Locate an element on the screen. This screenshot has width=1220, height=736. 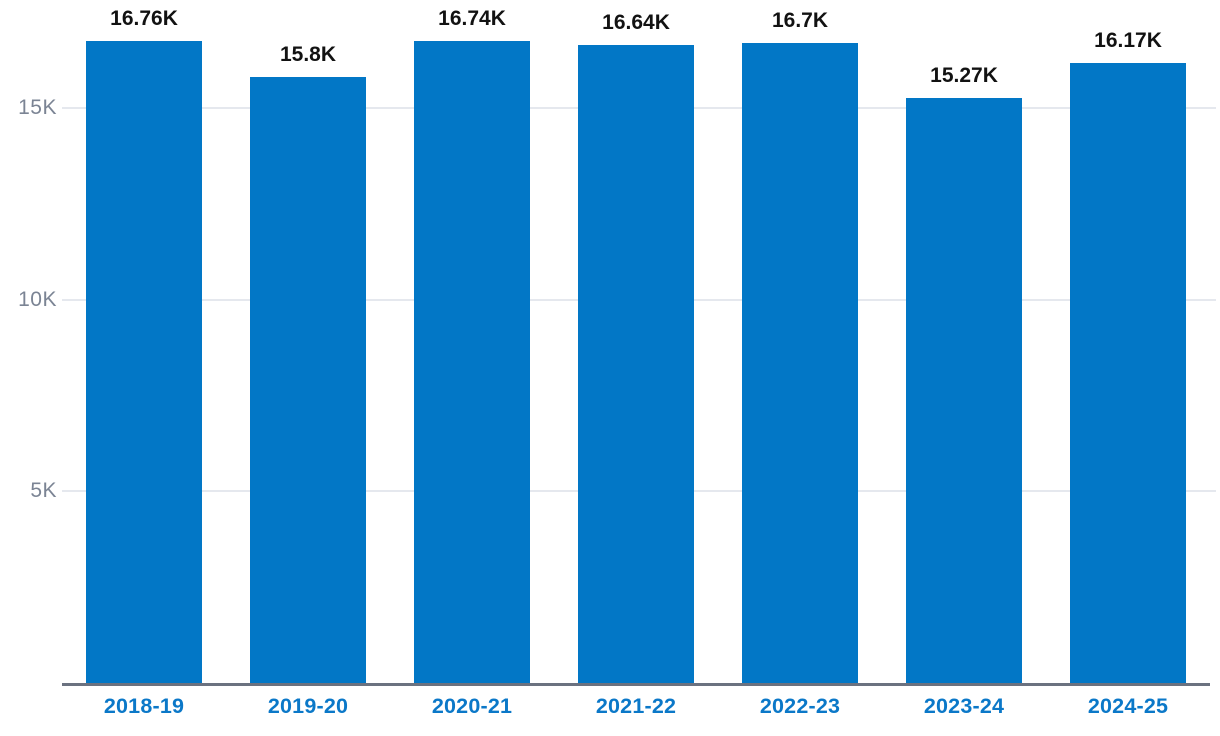
bar-value-label: 16.76K is located at coordinates (144, 18).